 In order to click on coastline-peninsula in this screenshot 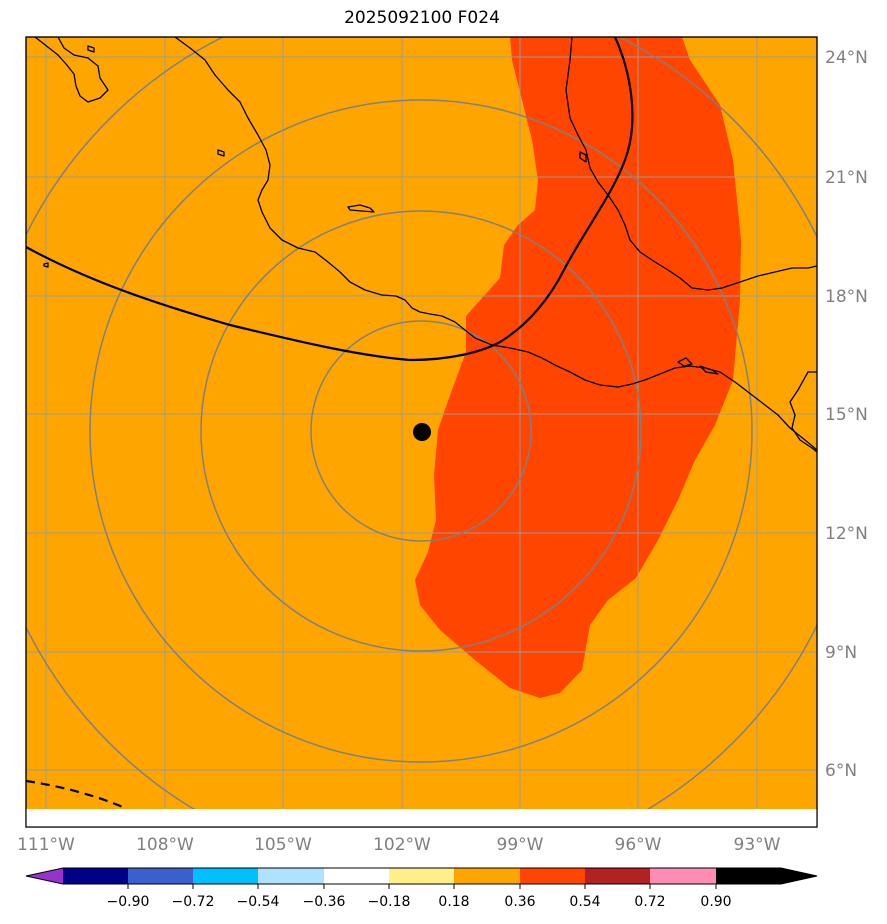, I will do `click(71, 70)`.